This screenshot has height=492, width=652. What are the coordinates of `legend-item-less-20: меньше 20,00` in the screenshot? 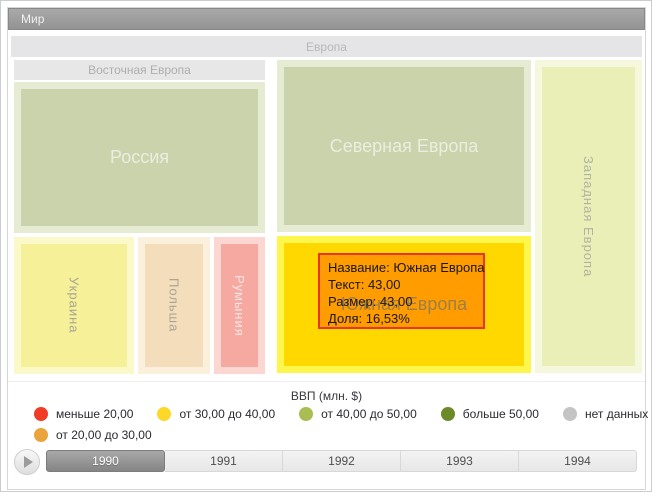 It's located at (83, 414).